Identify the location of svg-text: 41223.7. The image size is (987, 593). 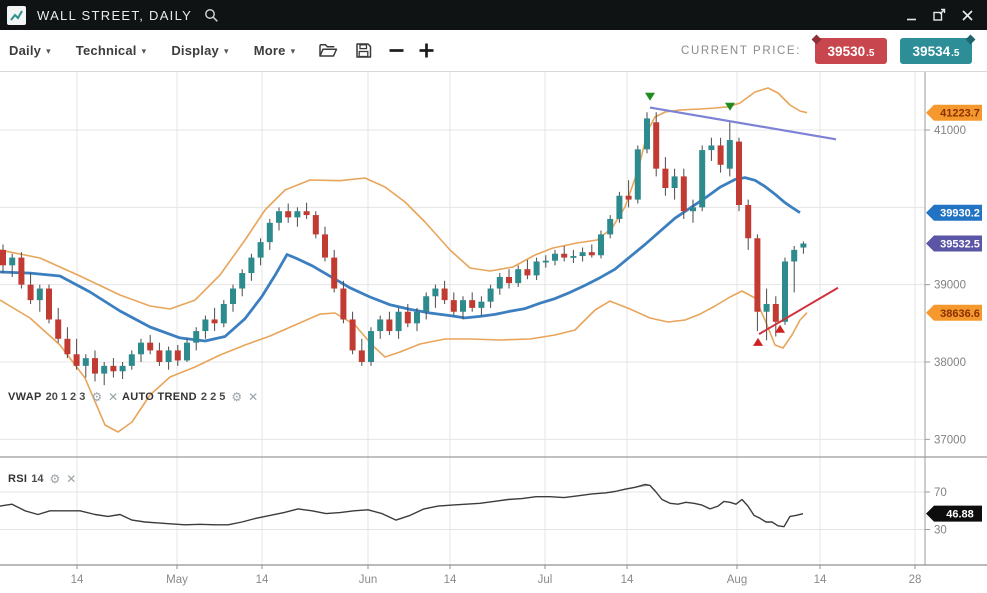
(960, 114).